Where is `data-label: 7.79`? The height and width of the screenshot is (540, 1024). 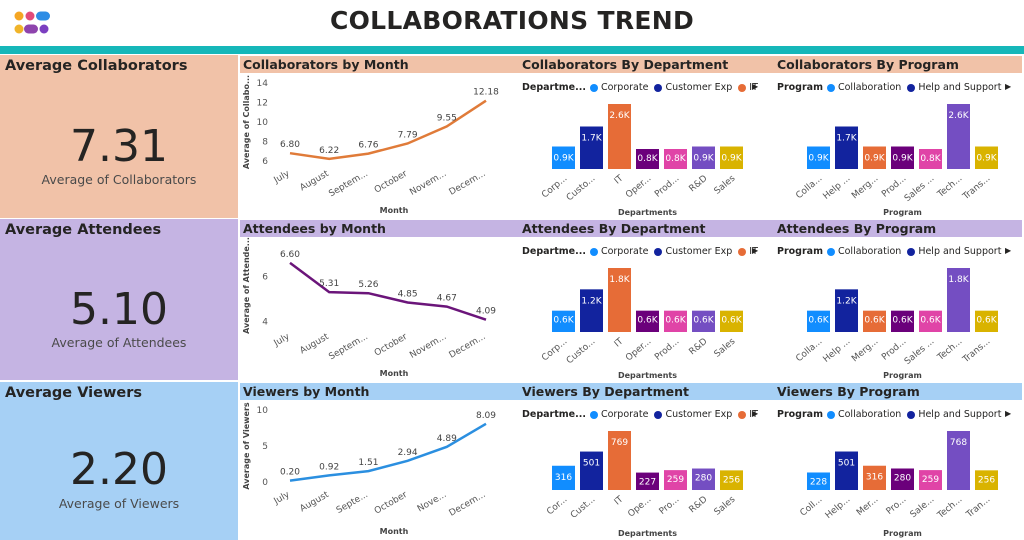
data-label: 7.79 is located at coordinates (408, 136).